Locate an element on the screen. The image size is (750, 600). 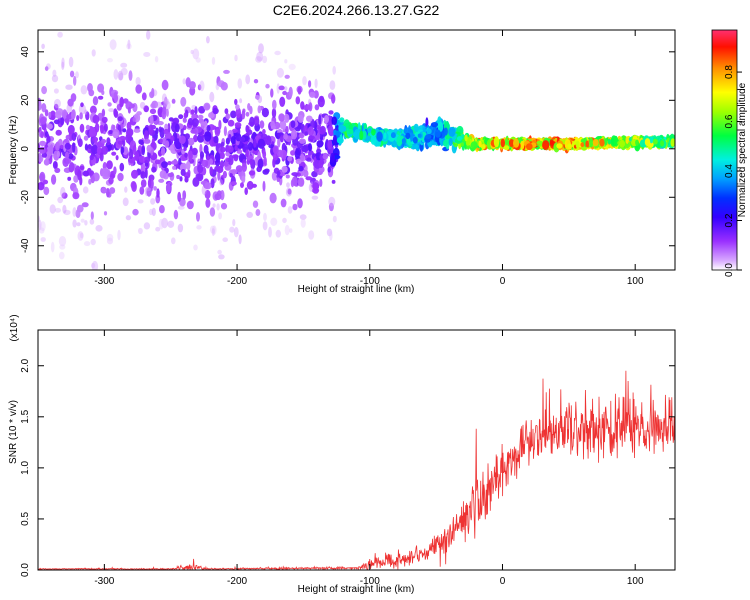
colorbar-gradient is located at coordinates (724, 150).